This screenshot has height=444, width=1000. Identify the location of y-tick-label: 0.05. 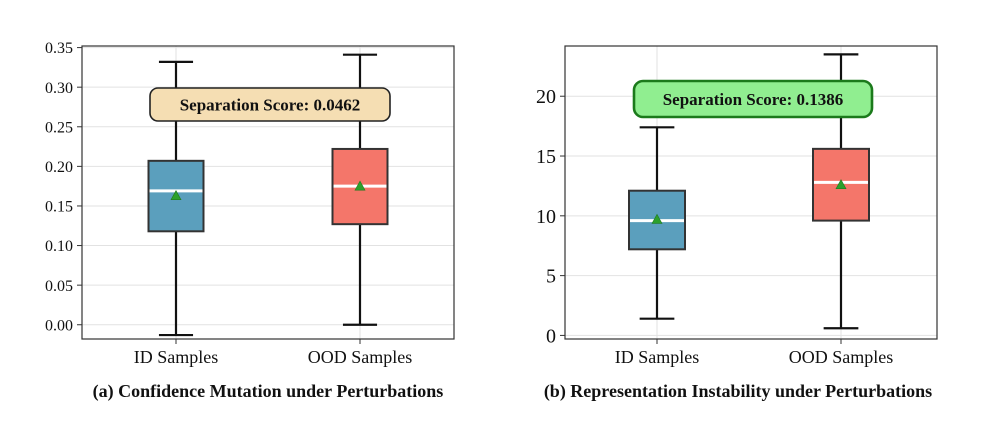
(59, 286).